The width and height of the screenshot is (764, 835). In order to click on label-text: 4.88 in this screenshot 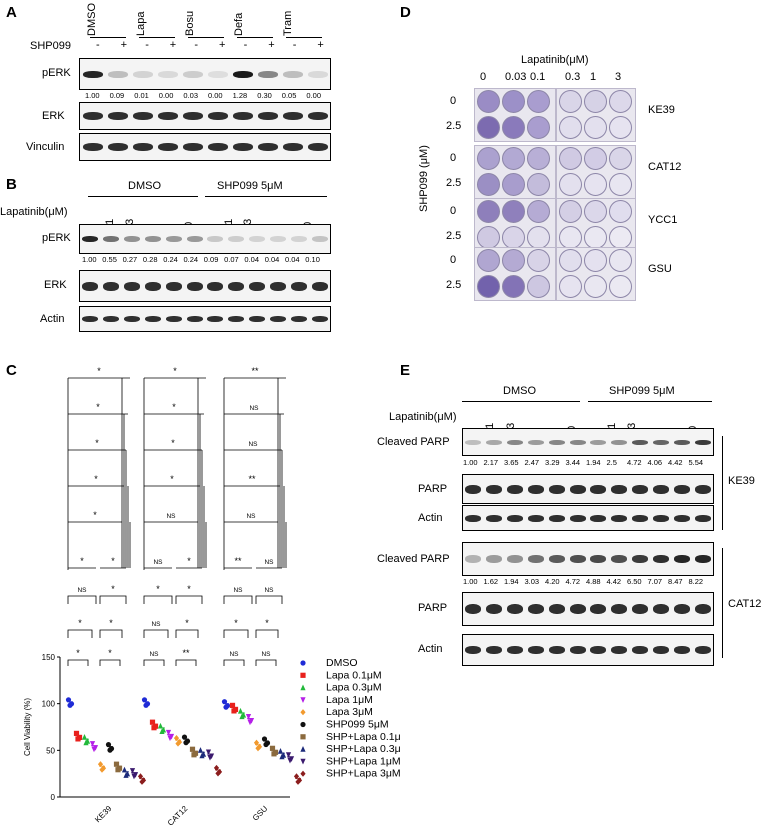, I will do `click(593, 581)`.